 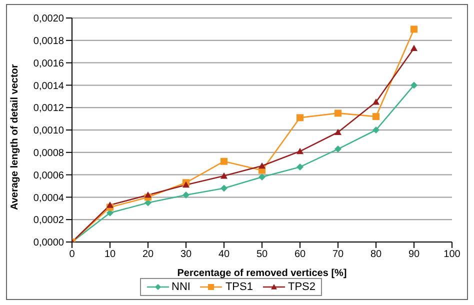 What do you see at coordinates (48, 176) in the screenshot?
I see `y-tick-label: 0,0006` at bounding box center [48, 176].